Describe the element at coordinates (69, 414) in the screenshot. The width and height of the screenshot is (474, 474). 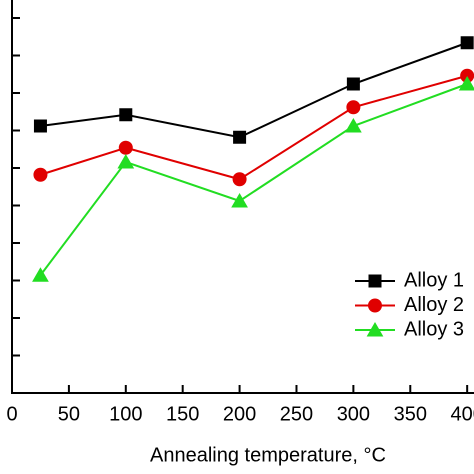
I see `x-tick-label: 50` at that location.